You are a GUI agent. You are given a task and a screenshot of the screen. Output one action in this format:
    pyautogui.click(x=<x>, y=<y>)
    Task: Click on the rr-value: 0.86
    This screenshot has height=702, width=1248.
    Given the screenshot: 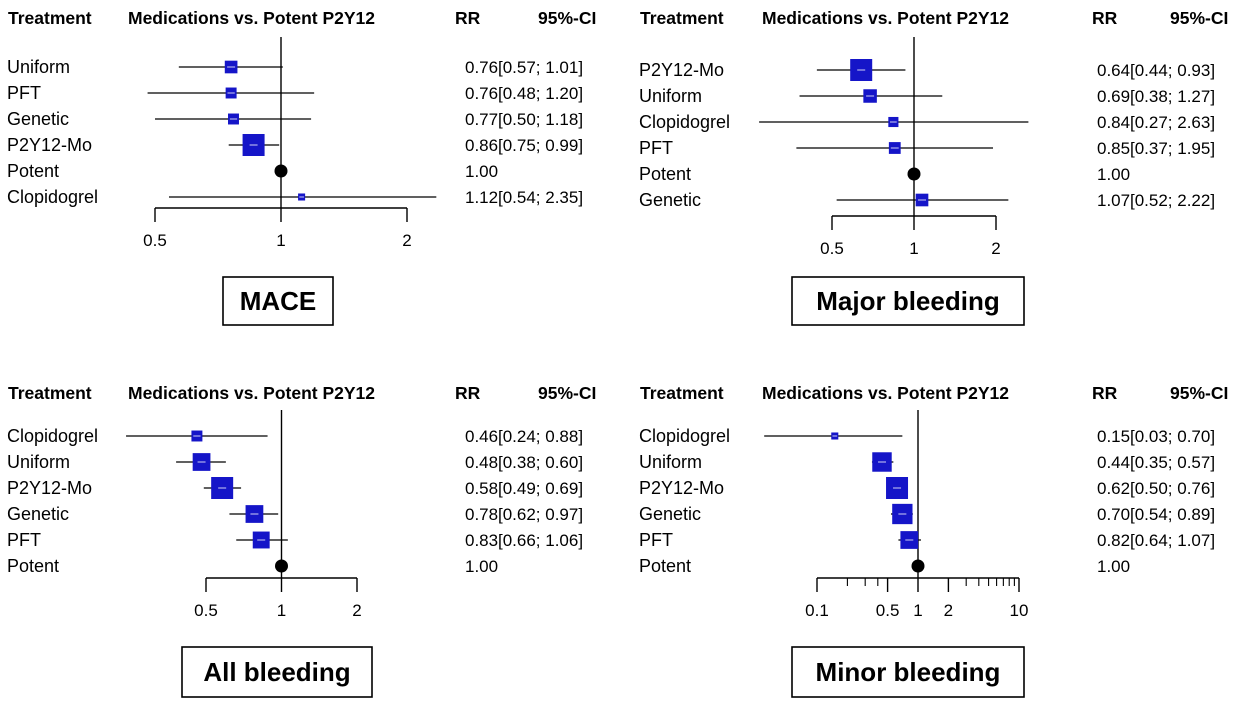 What is the action you would take?
    pyautogui.click(x=481, y=145)
    